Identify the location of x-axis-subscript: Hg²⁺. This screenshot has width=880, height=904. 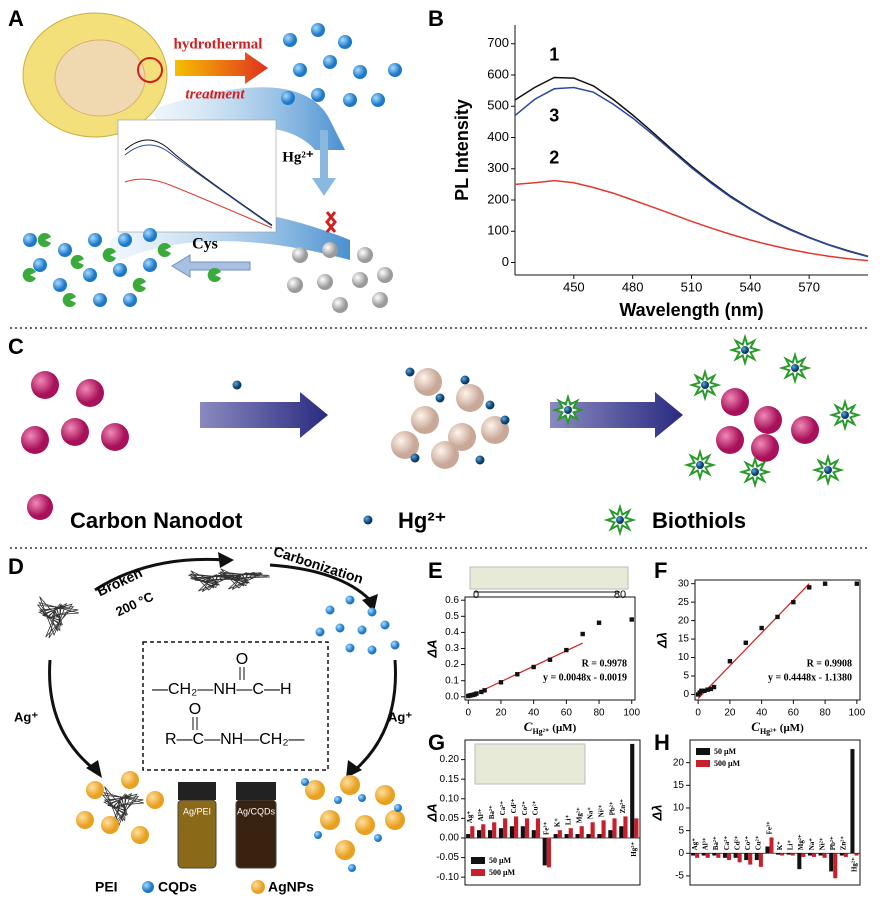
(540, 731).